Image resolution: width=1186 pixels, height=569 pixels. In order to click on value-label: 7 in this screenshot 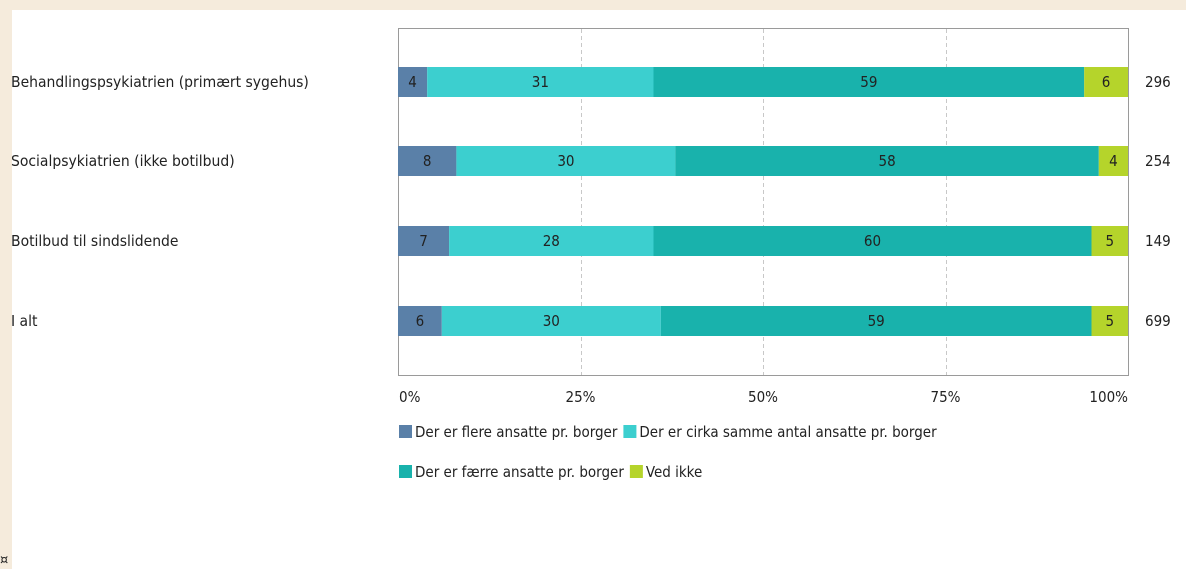, I will do `click(423, 241)`.